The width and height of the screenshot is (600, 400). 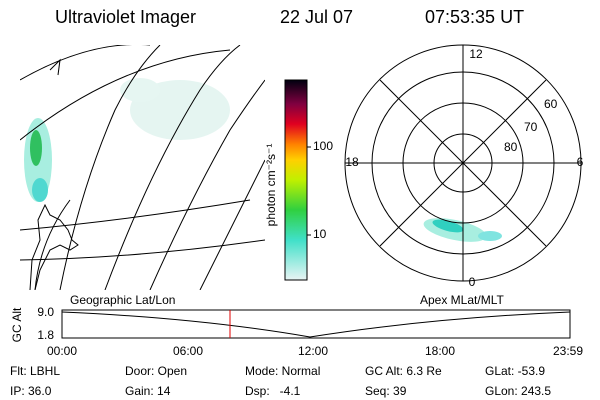 I want to click on mlt-label: 0, so click(x=472, y=282).